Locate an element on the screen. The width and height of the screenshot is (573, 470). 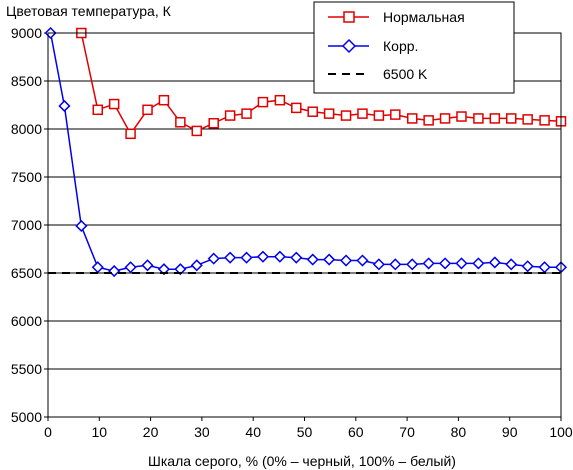
y-axis-label: Цветовая температура, К is located at coordinates (89, 11).